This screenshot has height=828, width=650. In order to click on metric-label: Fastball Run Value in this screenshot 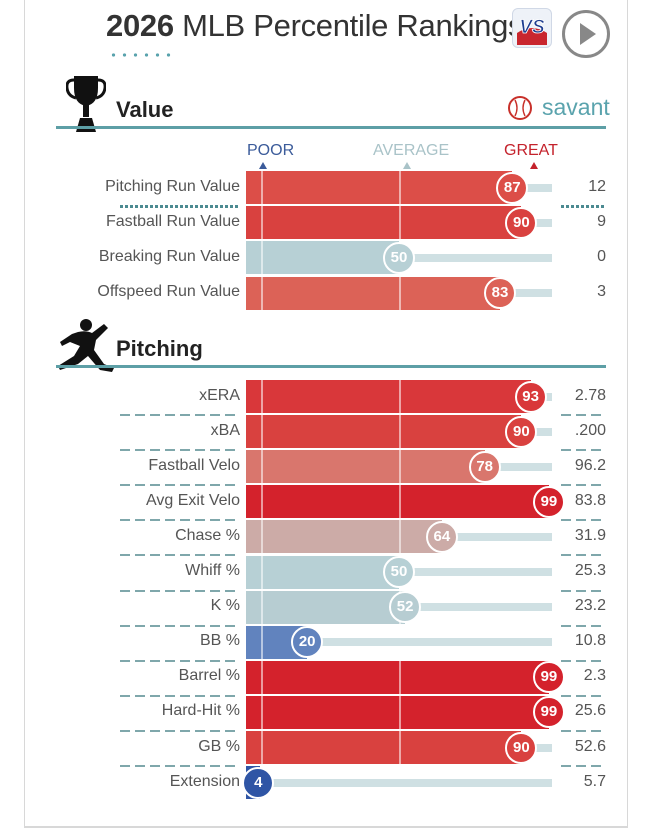, I will do `click(173, 221)`.